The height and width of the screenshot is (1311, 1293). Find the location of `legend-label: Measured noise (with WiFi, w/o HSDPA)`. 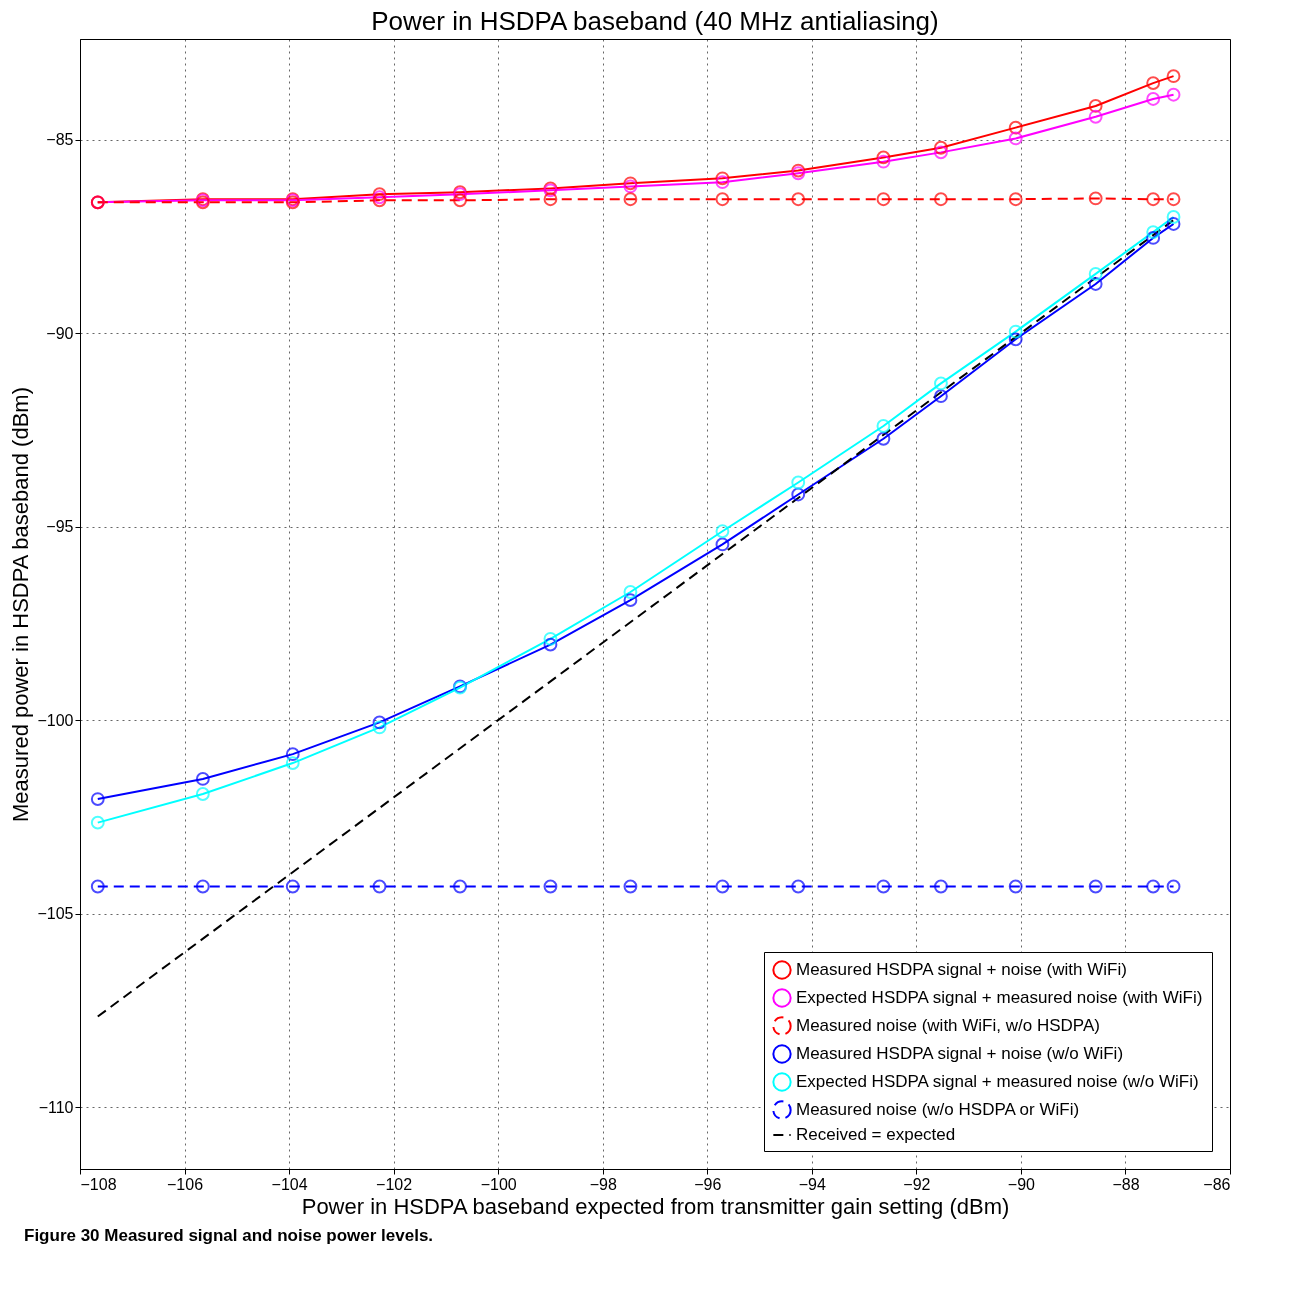

legend-label: Measured noise (with WiFi, w/o HSDPA) is located at coordinates (948, 1025).